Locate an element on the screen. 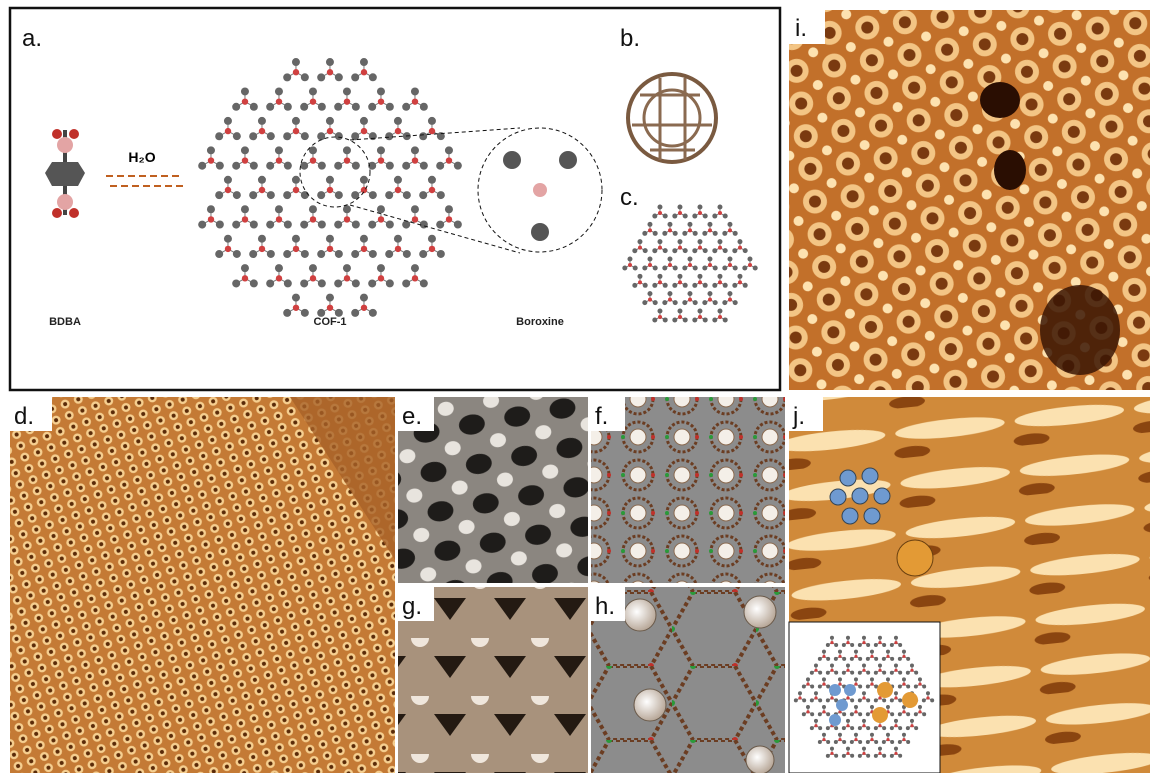 The height and width of the screenshot is (773, 1158). panel-label: j. is located at coordinates (798, 416).